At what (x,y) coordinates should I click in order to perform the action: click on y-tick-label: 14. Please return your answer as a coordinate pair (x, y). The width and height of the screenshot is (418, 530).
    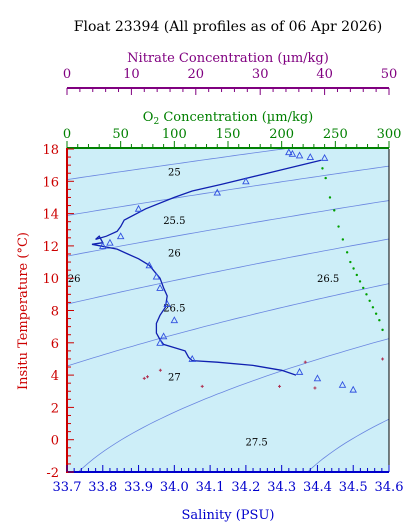
    Looking at the image, I should click on (50, 215).